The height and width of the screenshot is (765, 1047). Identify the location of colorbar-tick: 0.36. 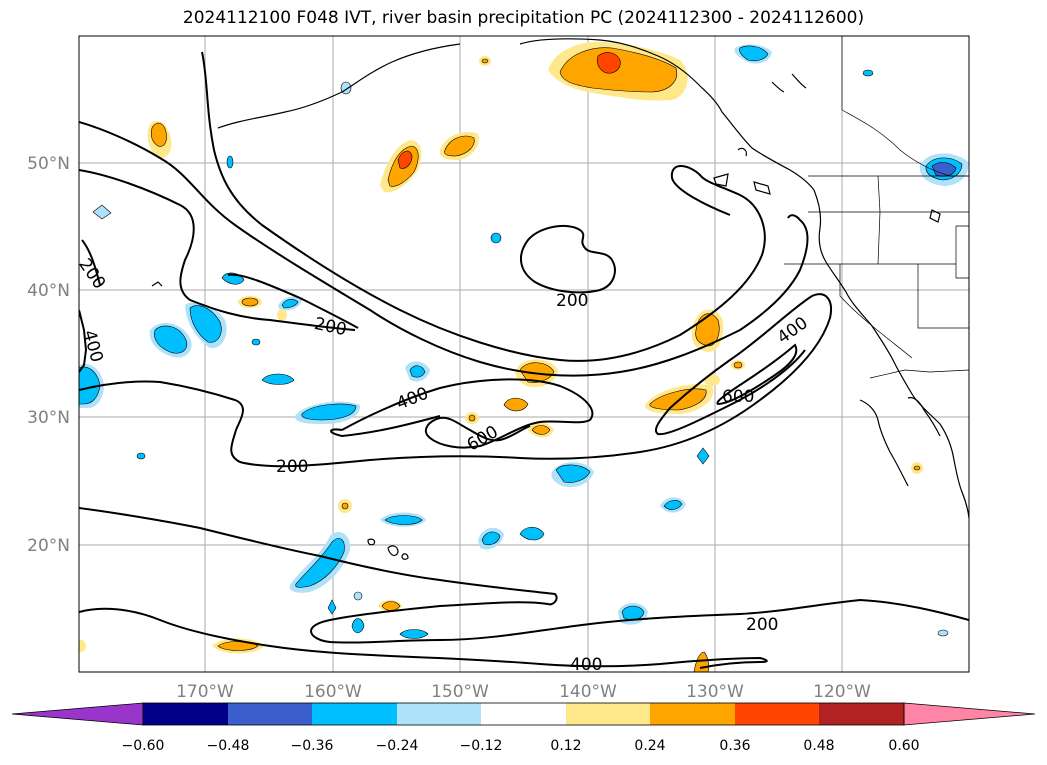
(734, 746).